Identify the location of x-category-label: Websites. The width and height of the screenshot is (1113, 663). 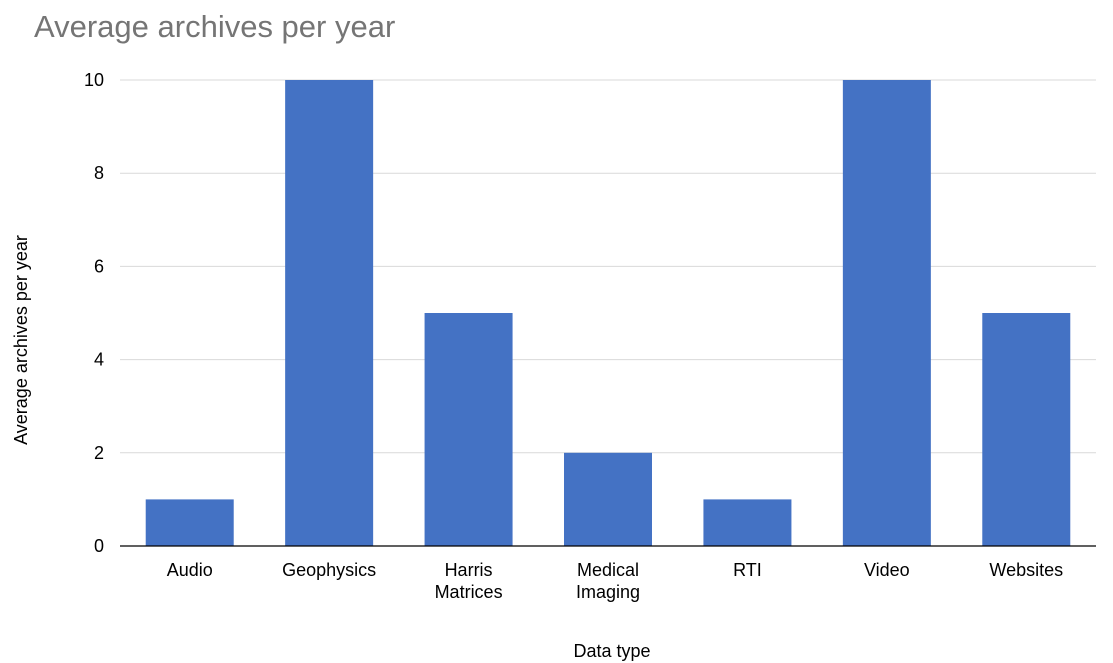
(1026, 570).